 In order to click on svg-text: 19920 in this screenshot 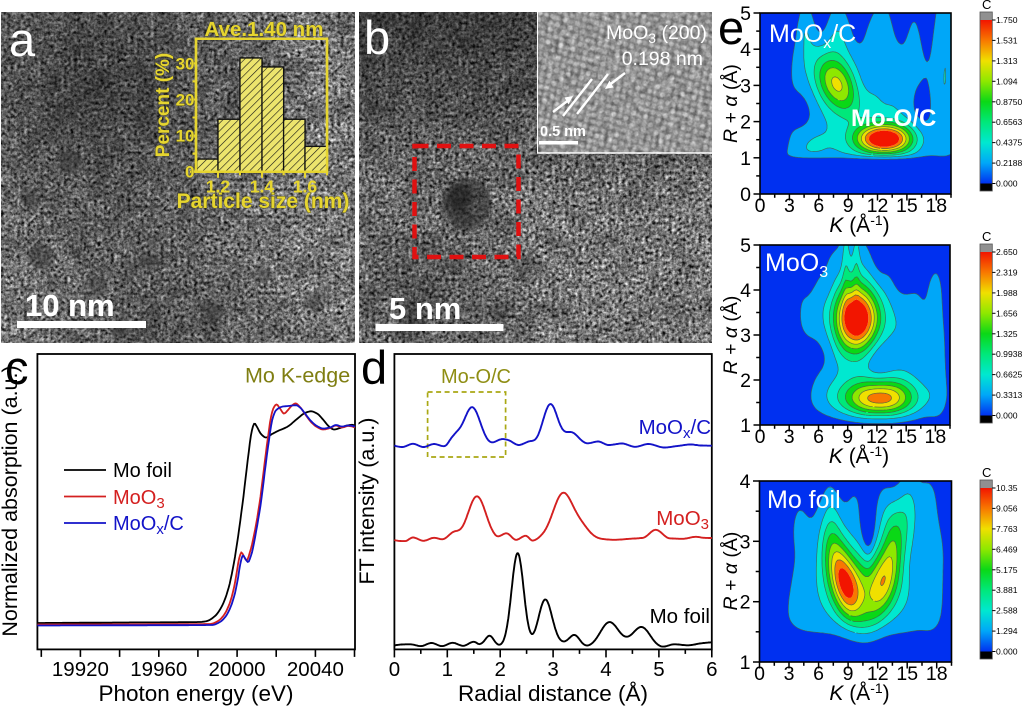, I will do `click(80, 669)`.